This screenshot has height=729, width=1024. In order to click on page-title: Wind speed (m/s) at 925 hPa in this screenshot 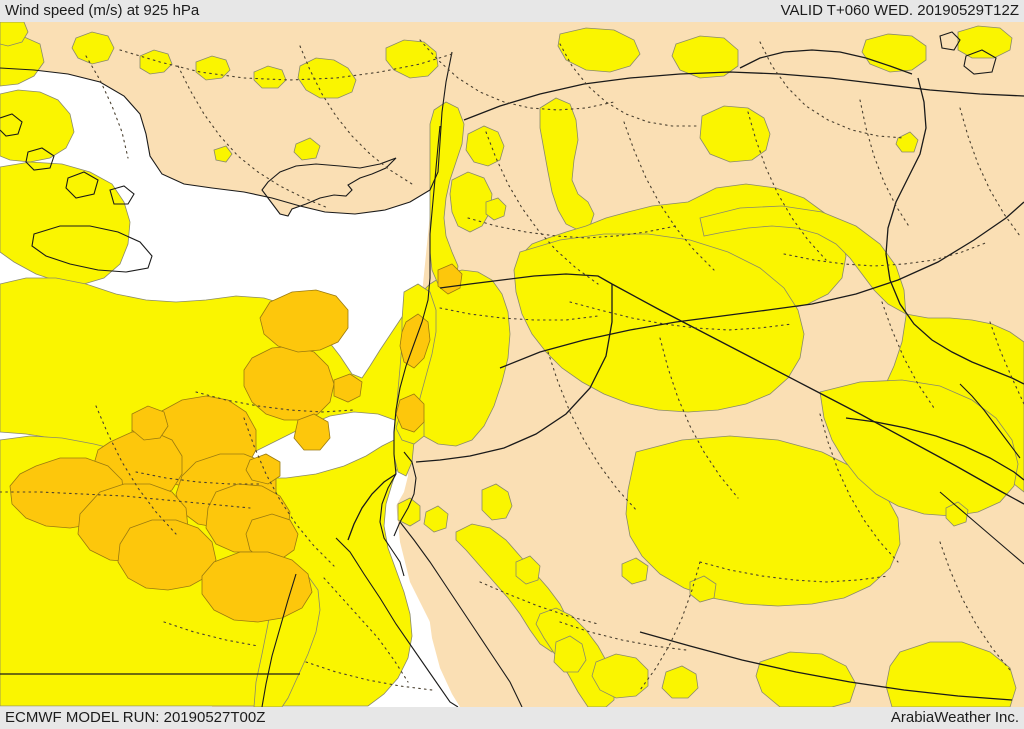, I will do `click(102, 10)`.